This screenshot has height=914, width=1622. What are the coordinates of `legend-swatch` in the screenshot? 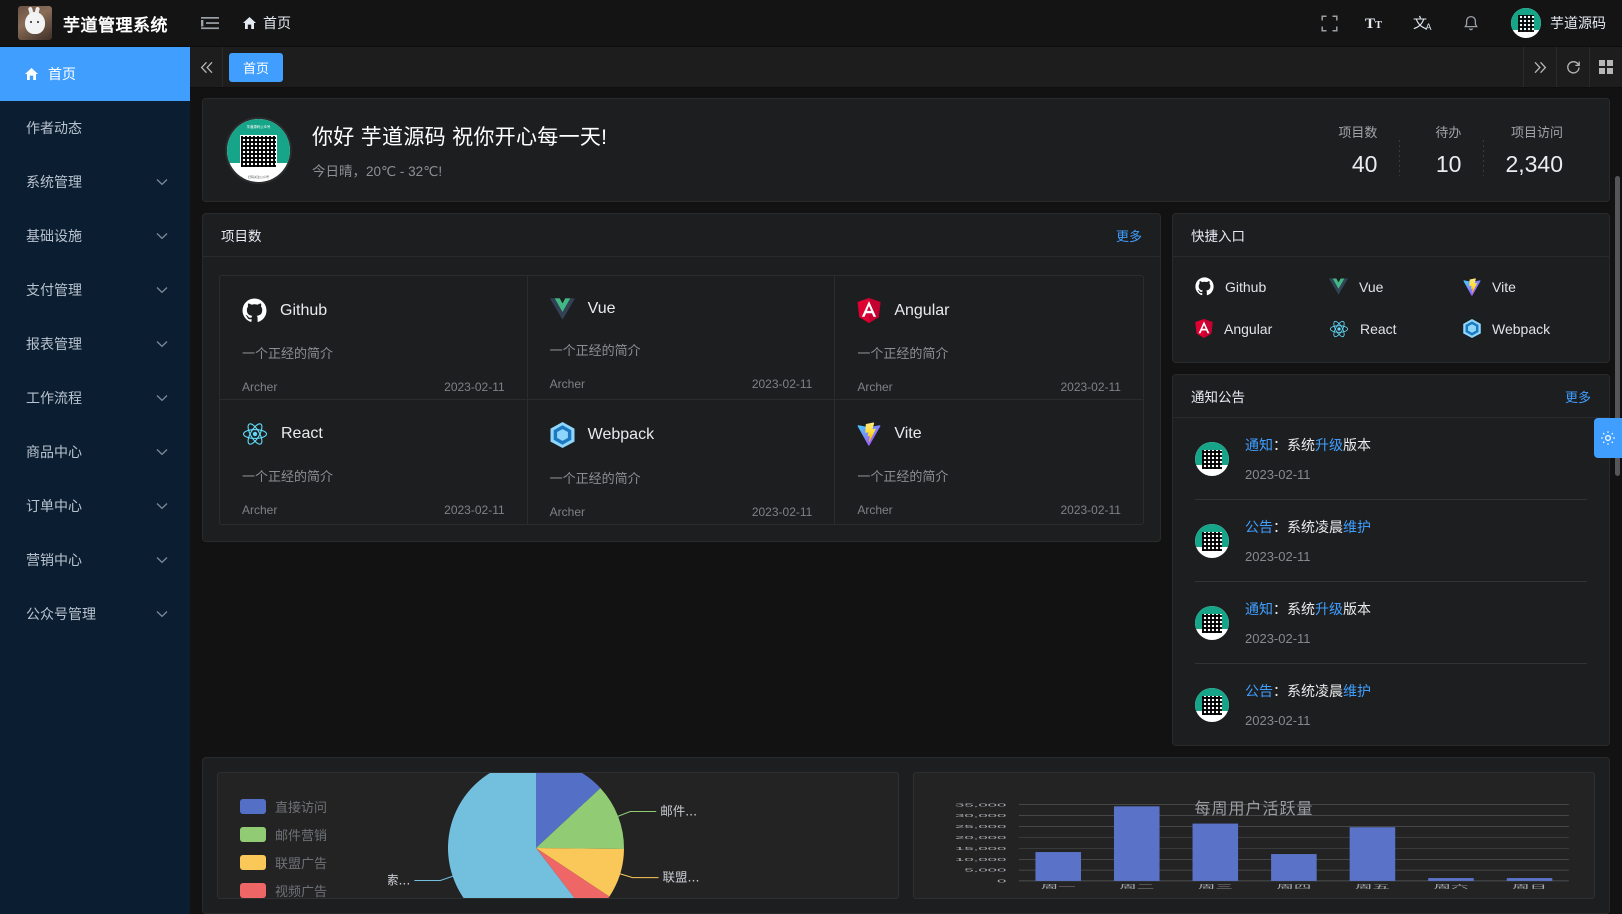 It's located at (253, 890).